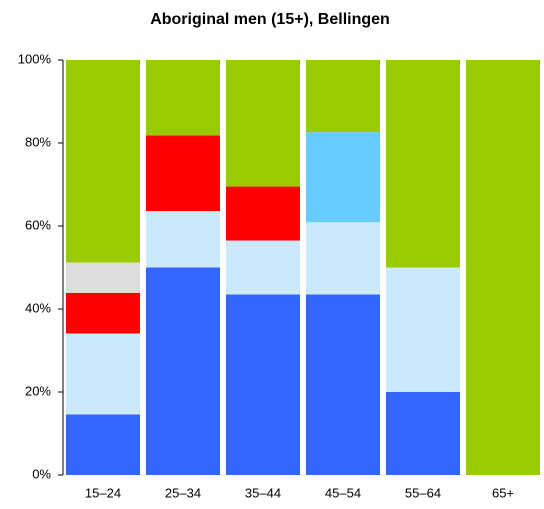 Image resolution: width=544 pixels, height=509 pixels. What do you see at coordinates (38, 390) in the screenshot?
I see `y-tick-label: 20%` at bounding box center [38, 390].